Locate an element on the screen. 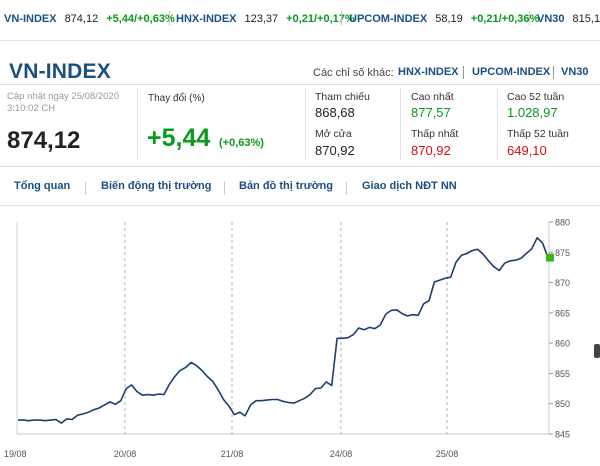 The width and height of the screenshot is (600, 466). other-index-link-hnx: HNX-INDEX is located at coordinates (428, 72).